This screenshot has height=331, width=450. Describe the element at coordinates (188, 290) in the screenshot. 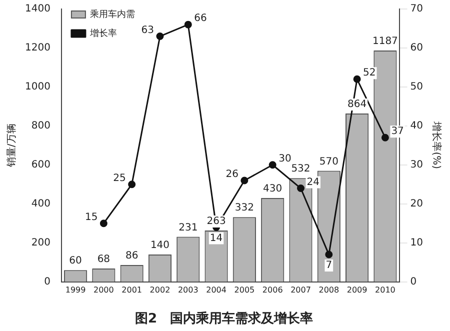

I see `x-tick-label: 2003` at that location.